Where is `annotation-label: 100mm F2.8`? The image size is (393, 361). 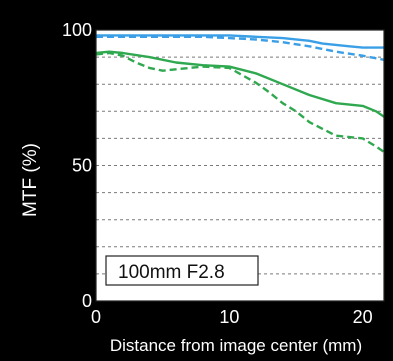 annotation-label: 100mm F2.8 is located at coordinates (171, 272).